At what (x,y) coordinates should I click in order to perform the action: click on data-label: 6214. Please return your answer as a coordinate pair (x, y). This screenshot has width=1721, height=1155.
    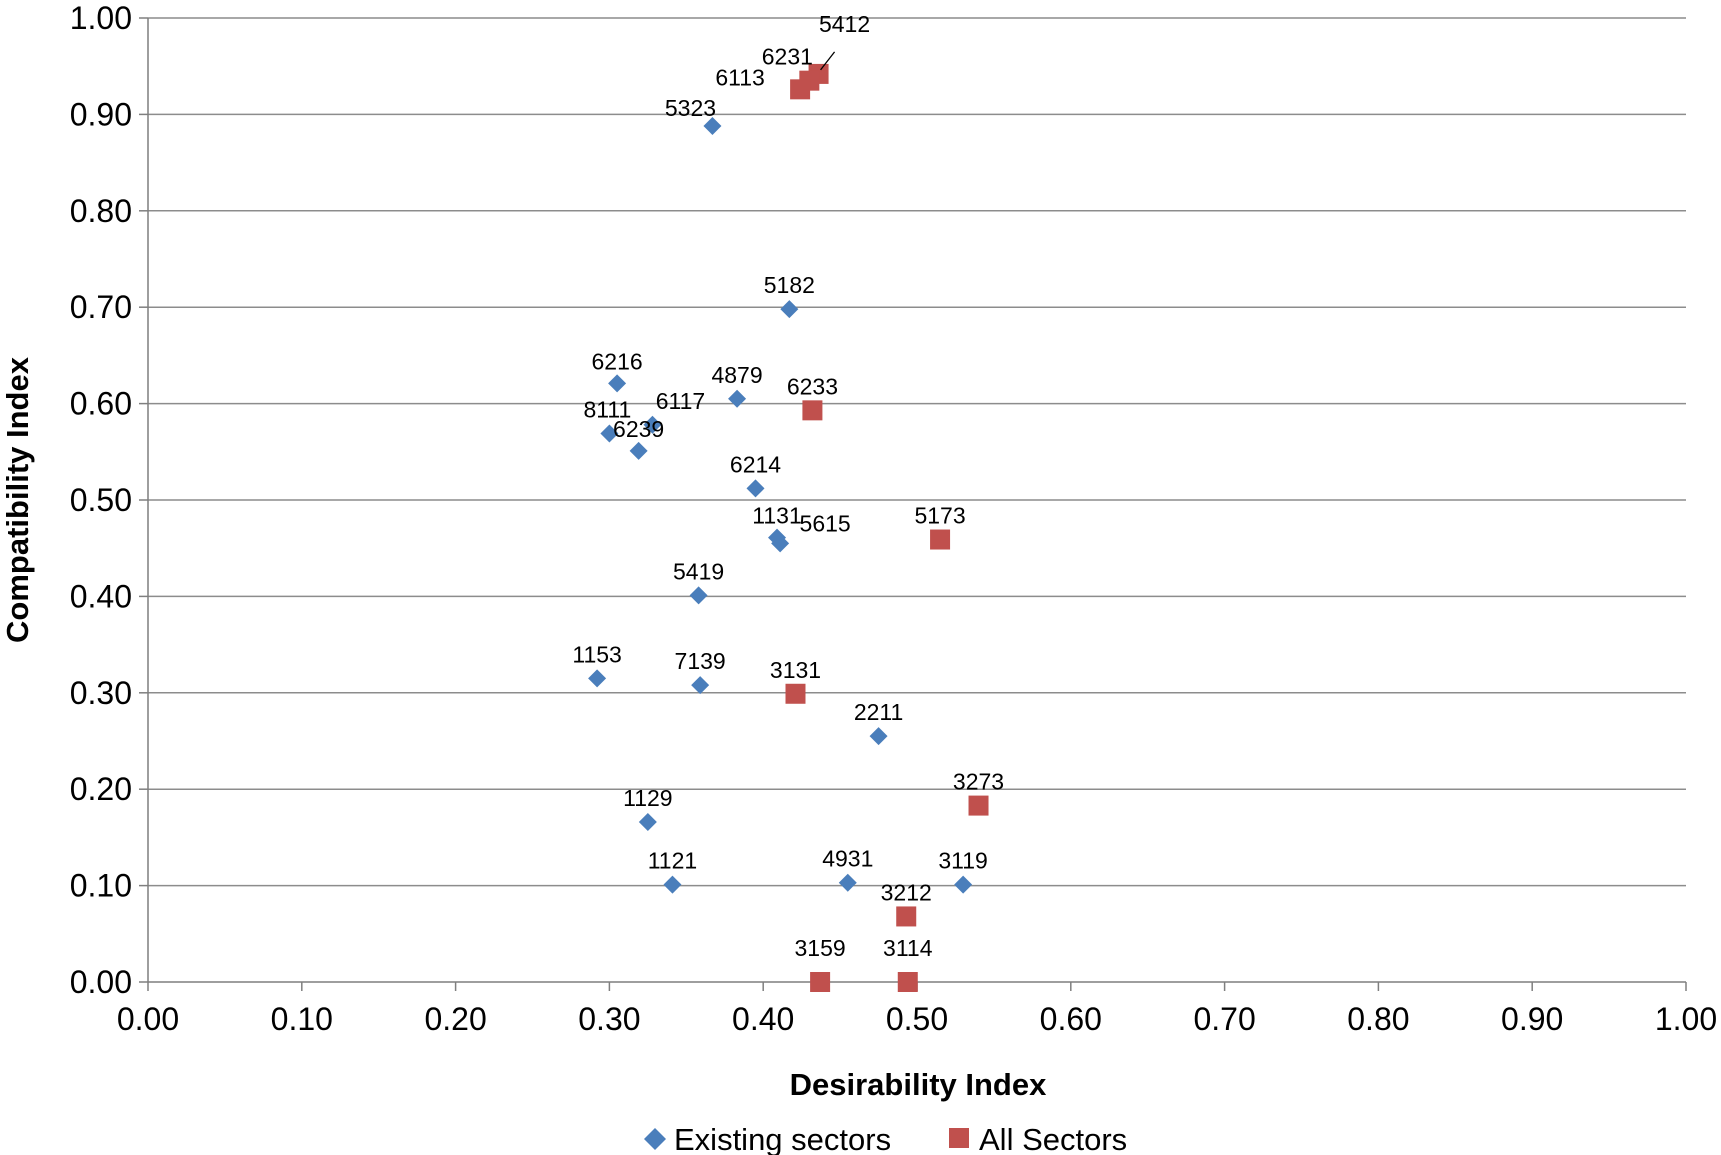
    Looking at the image, I should click on (755, 464).